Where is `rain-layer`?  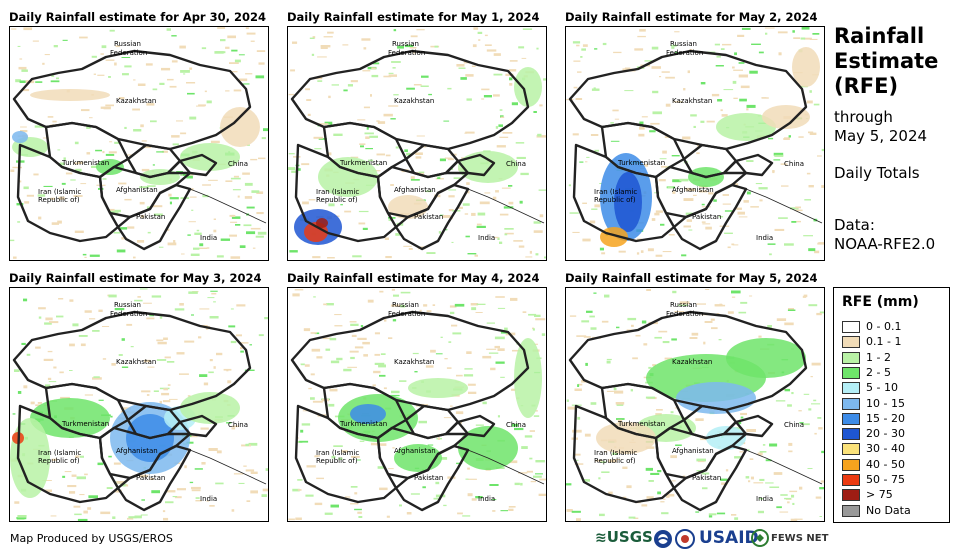 rain-layer is located at coordinates (695, 405).